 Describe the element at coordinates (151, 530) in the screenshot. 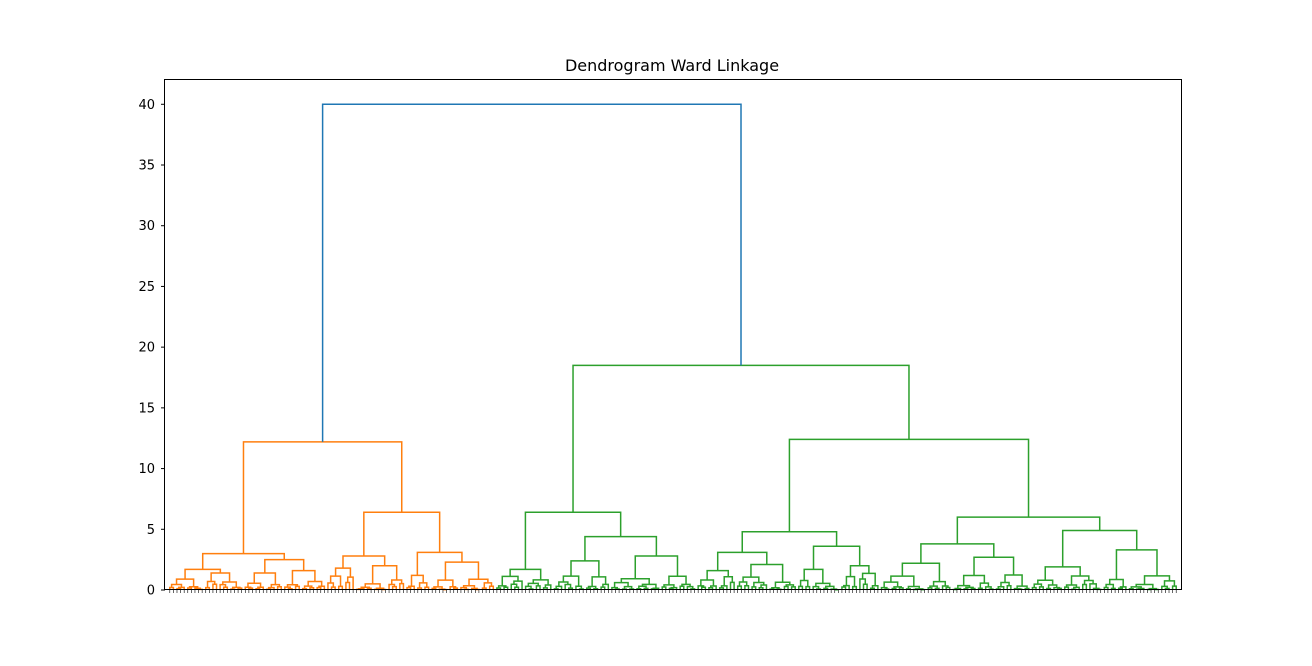

I see `y-tick-label: 5` at that location.